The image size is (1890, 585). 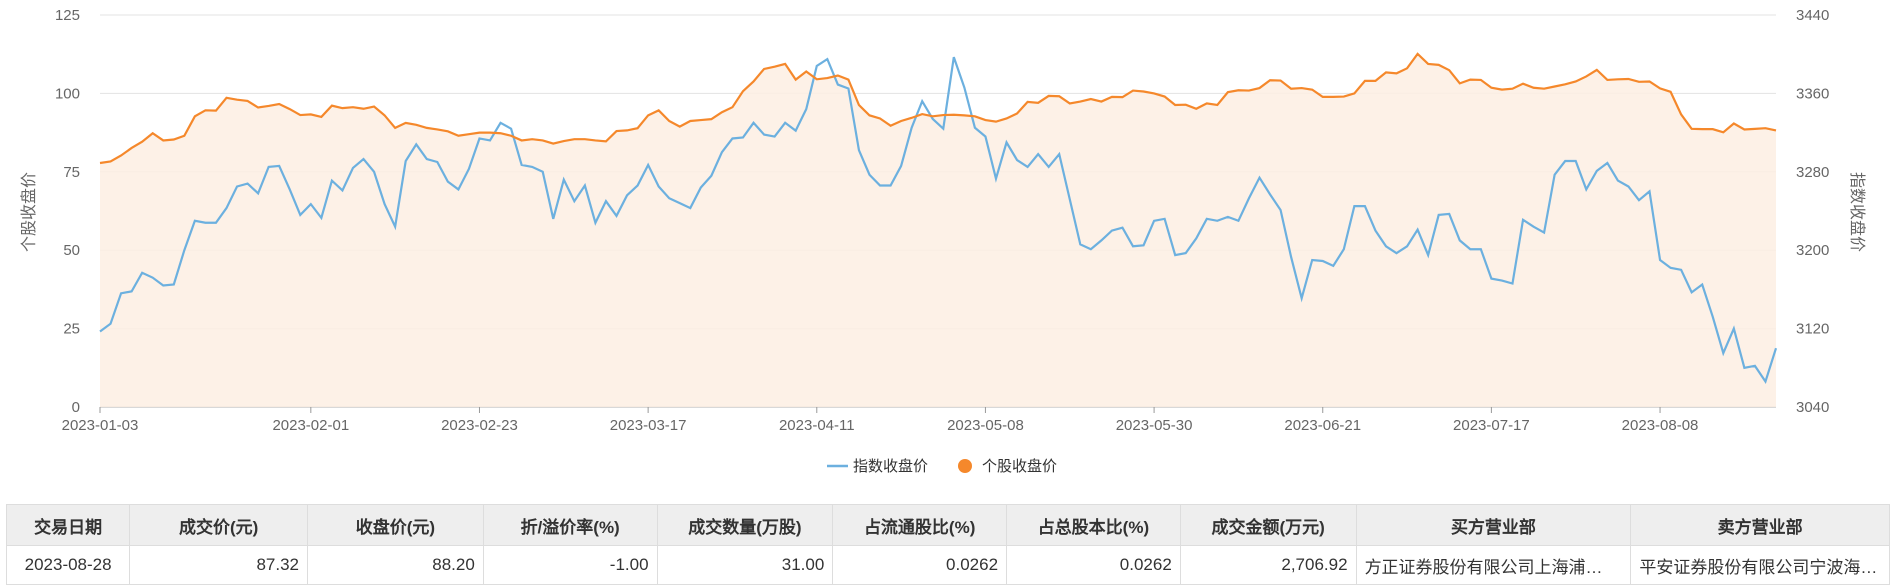 I want to click on x-tick-label: 2023-08-08, so click(x=1660, y=425).